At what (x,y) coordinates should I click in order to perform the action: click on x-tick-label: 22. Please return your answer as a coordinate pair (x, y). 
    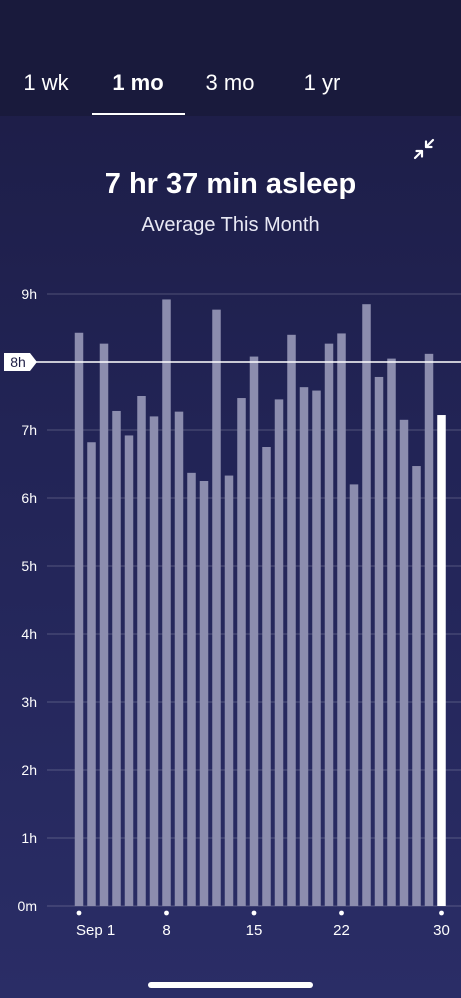
    Looking at the image, I should click on (341, 930).